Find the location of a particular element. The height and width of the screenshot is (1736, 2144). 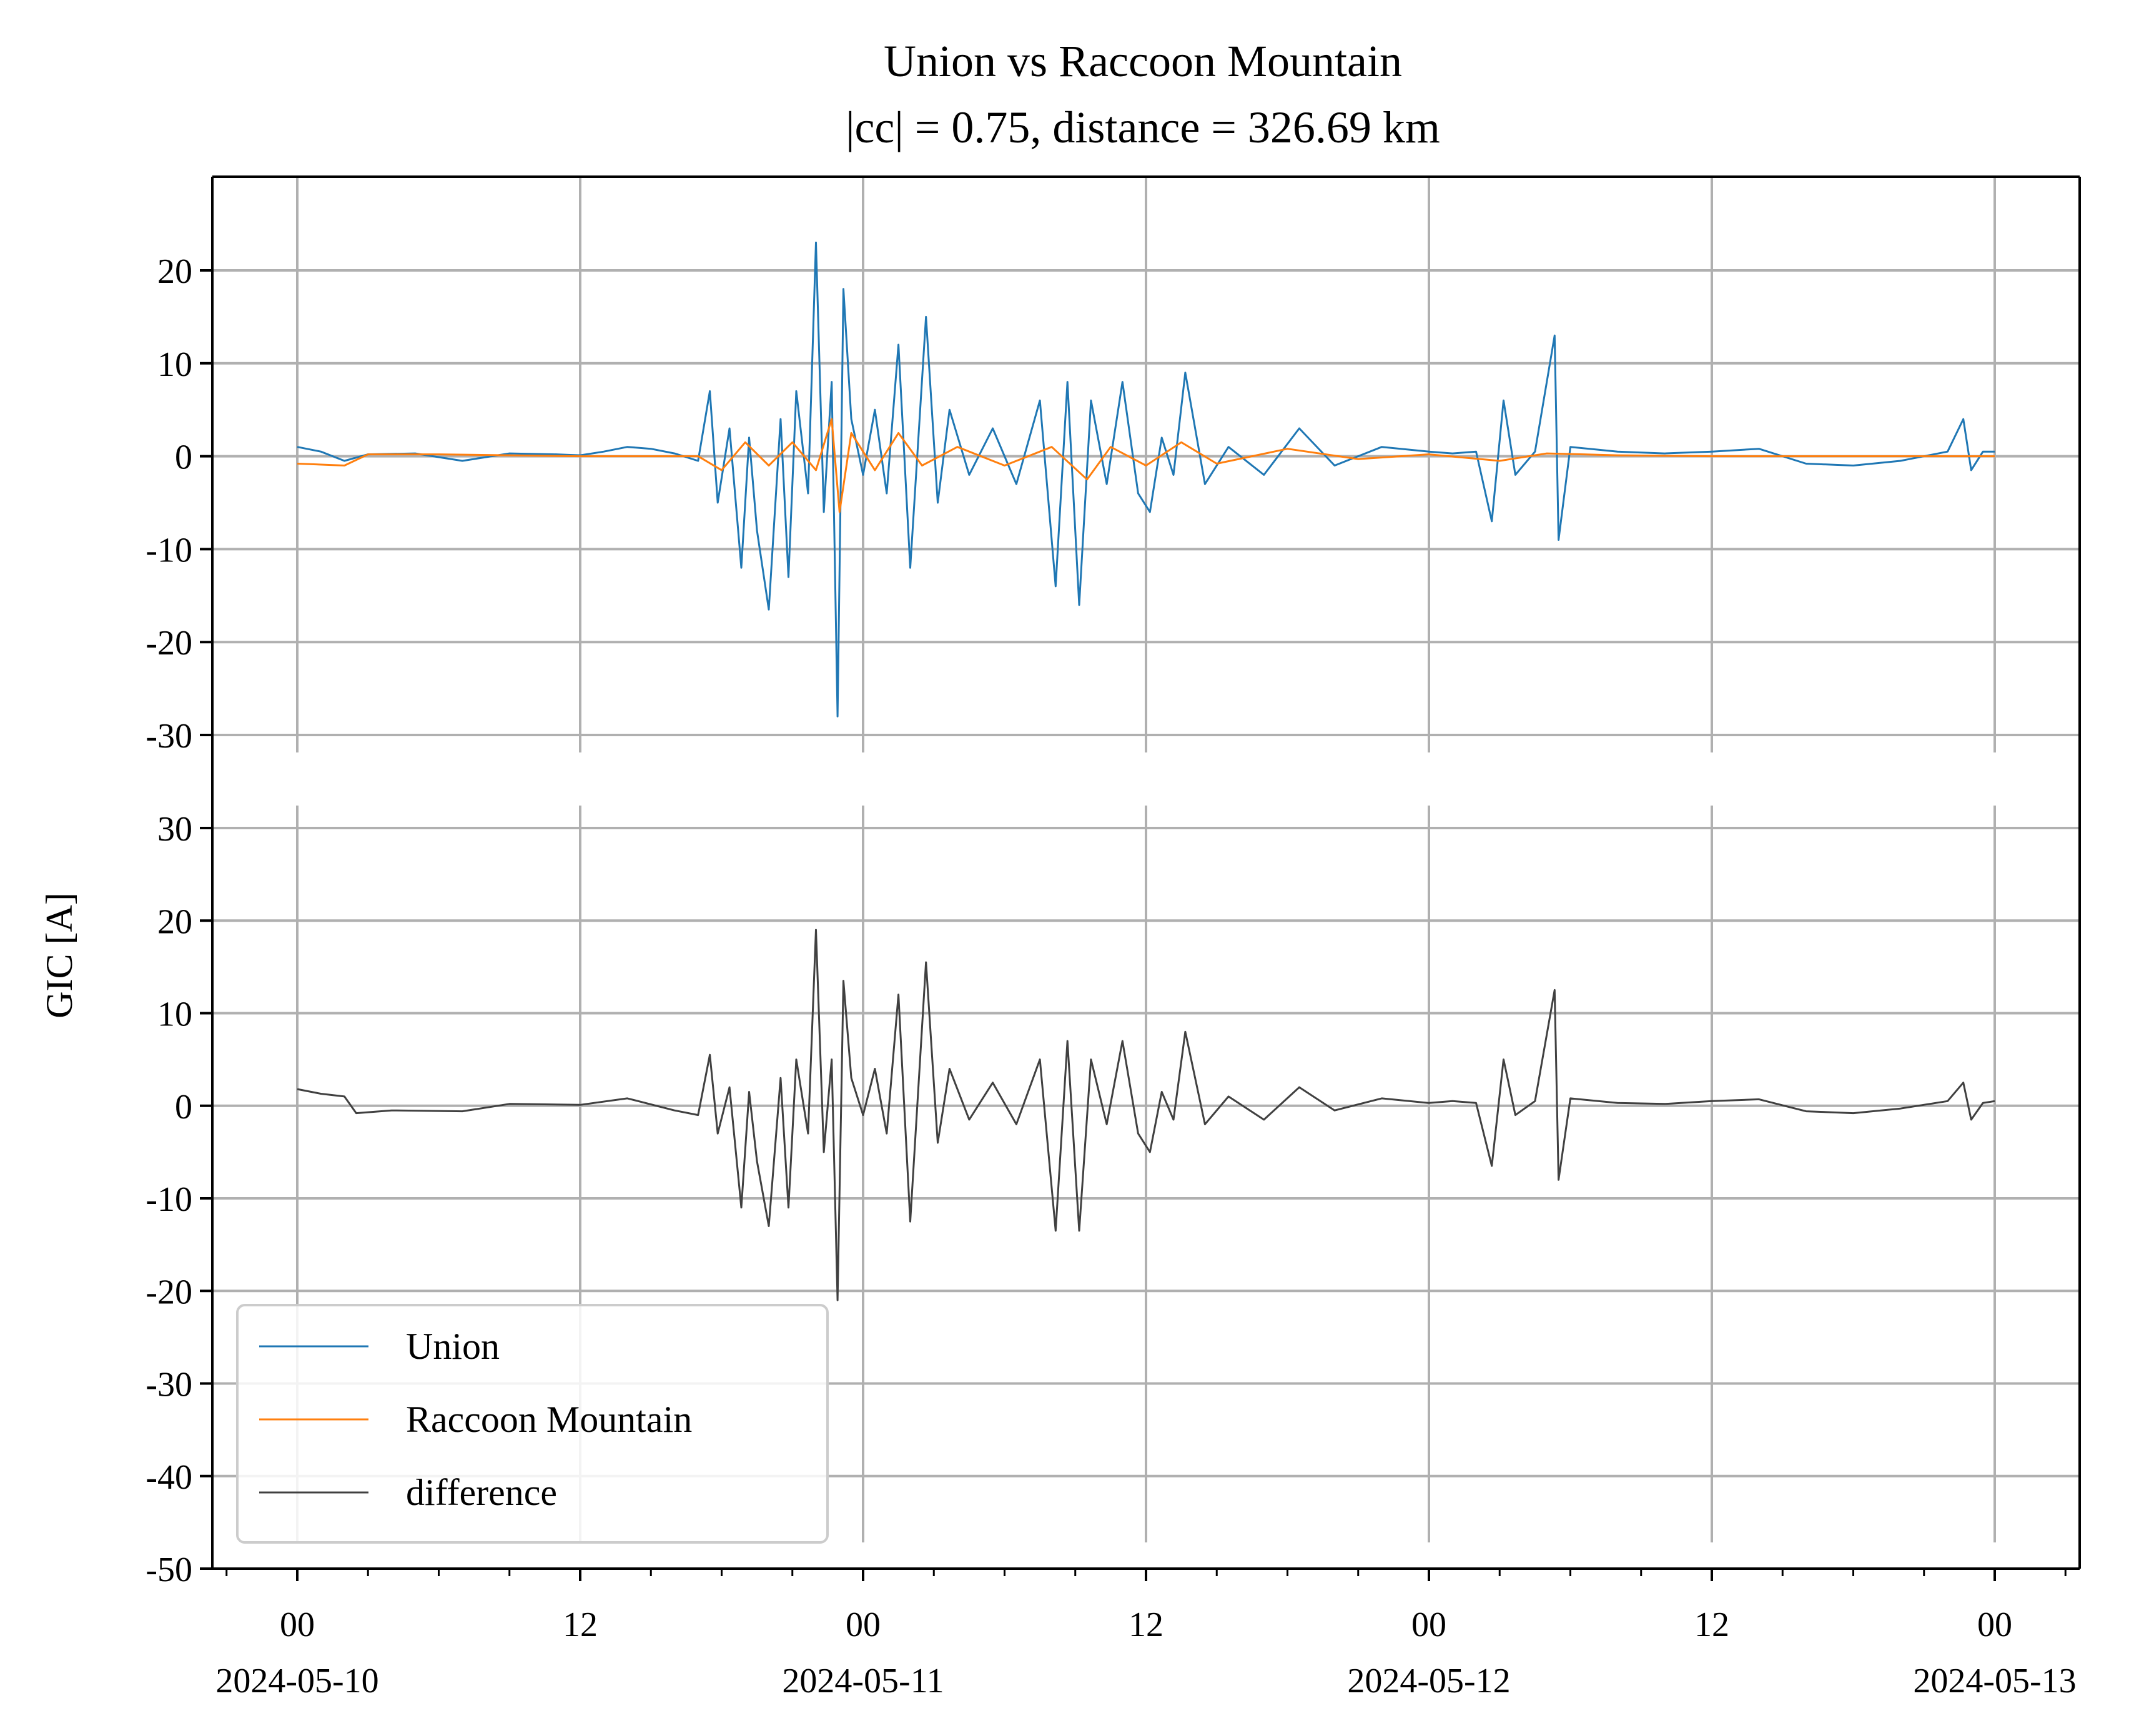

top-ytick-label: 0 is located at coordinates (183, 457).